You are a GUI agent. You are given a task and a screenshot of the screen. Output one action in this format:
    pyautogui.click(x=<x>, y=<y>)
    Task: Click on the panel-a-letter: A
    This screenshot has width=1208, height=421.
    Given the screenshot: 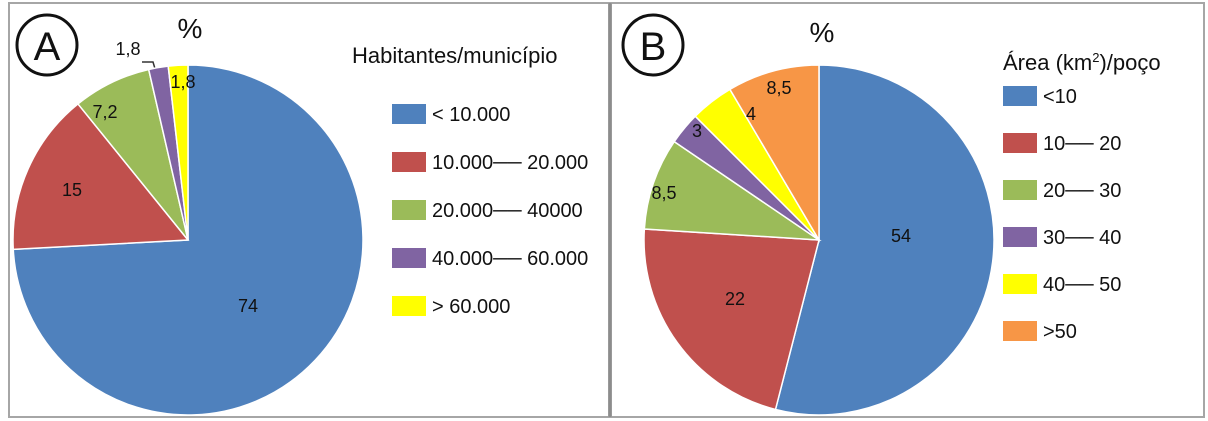 What is the action you would take?
    pyautogui.click(x=47, y=47)
    